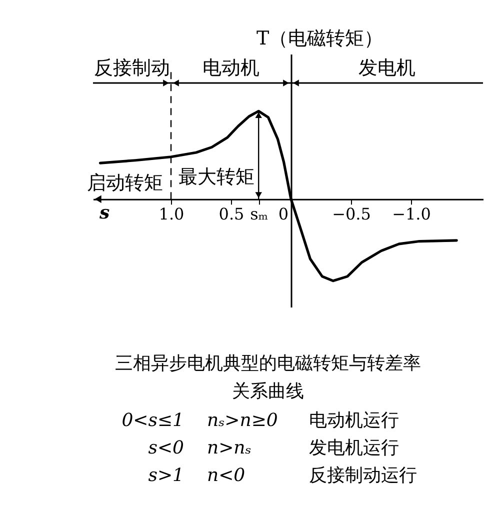  Describe the element at coordinates (283, 214) in the screenshot. I see `x-tick-label: 0` at that location.